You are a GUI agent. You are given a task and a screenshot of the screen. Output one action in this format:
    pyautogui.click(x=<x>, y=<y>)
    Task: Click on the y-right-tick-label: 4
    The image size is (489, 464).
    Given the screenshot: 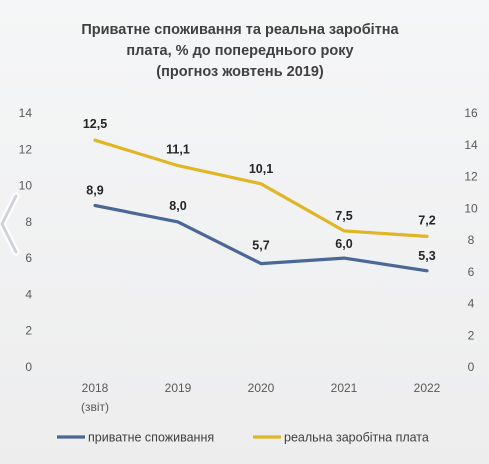 What is the action you would take?
    pyautogui.click(x=471, y=304)
    